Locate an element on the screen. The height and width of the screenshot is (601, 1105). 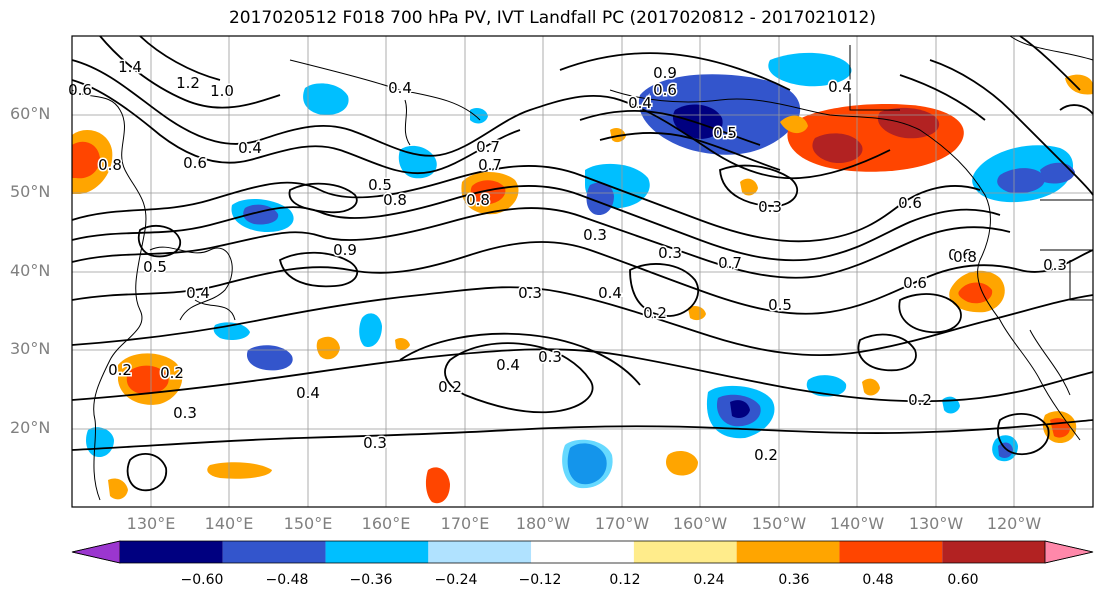
contour-label: 1.4 is located at coordinates (130, 67).